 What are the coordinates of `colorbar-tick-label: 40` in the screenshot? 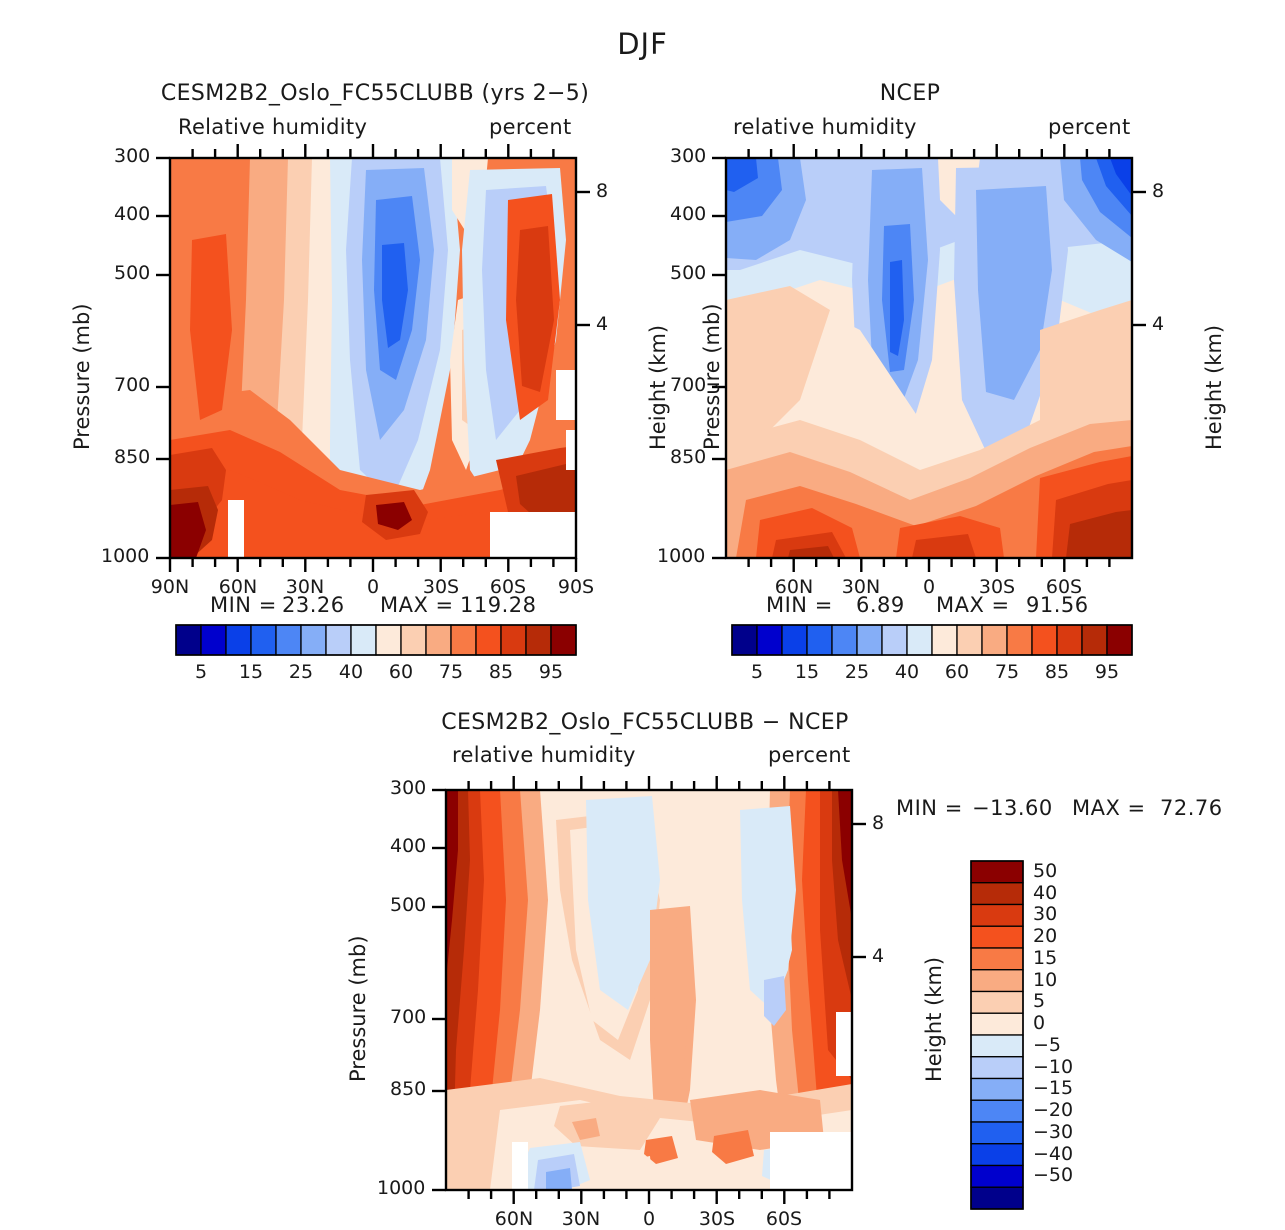 It's located at (351, 672).